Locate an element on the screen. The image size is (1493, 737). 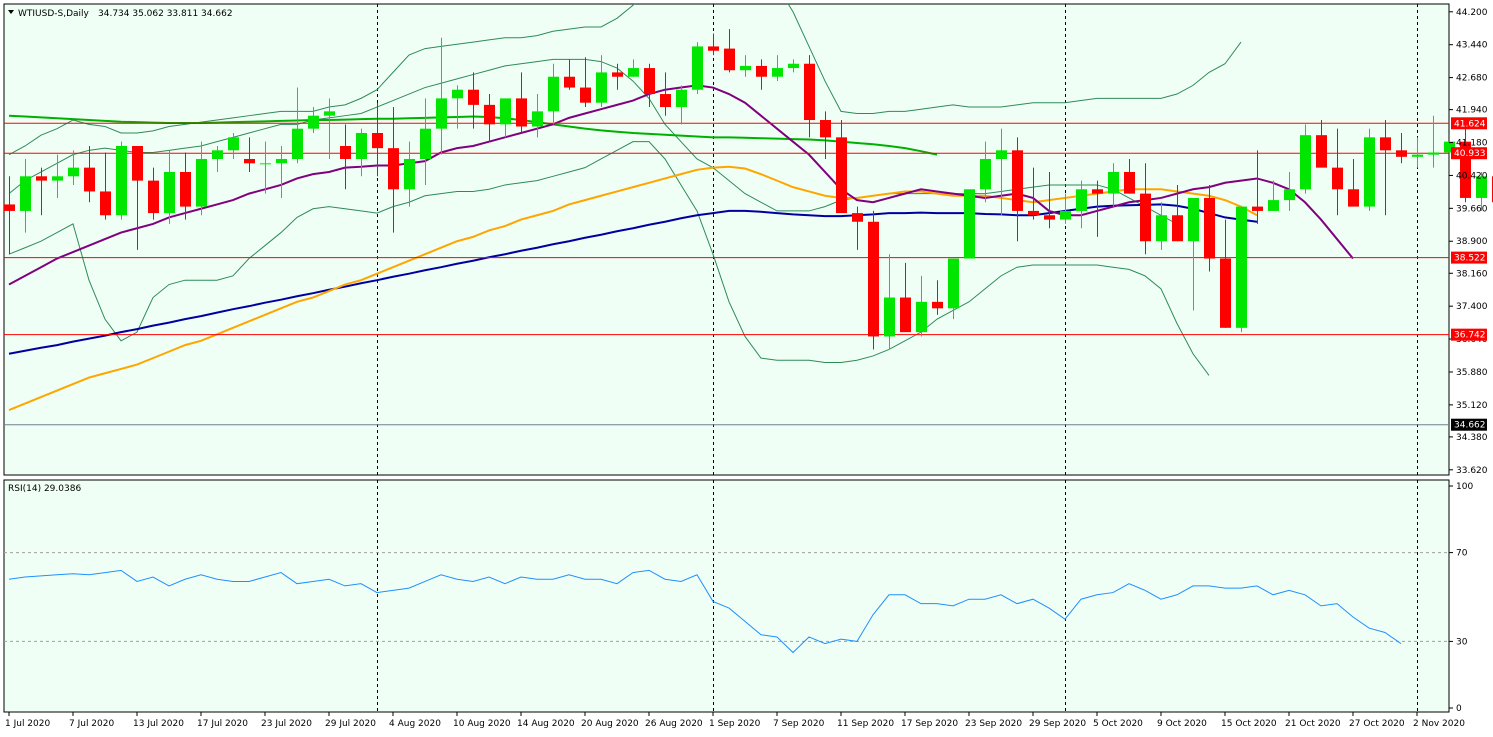
svg-text: 34.662 is located at coordinates (1470, 426).